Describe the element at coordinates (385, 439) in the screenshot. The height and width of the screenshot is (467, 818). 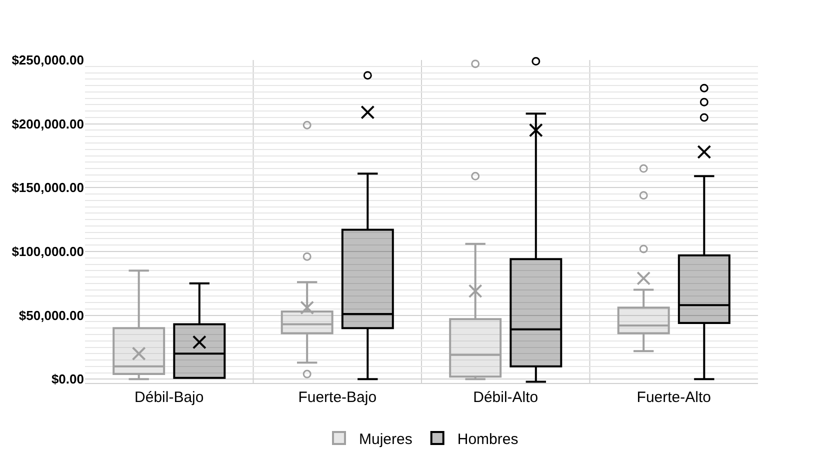
I see `legend-label: Mujeres` at that location.